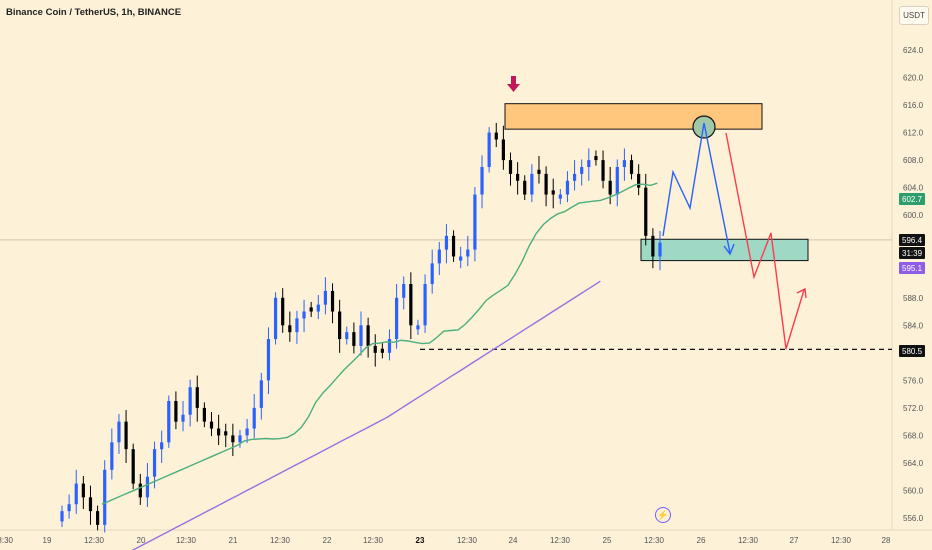 The image size is (932, 550). Describe the element at coordinates (913, 518) in the screenshot. I see `y-tick-label: 556.0` at that location.